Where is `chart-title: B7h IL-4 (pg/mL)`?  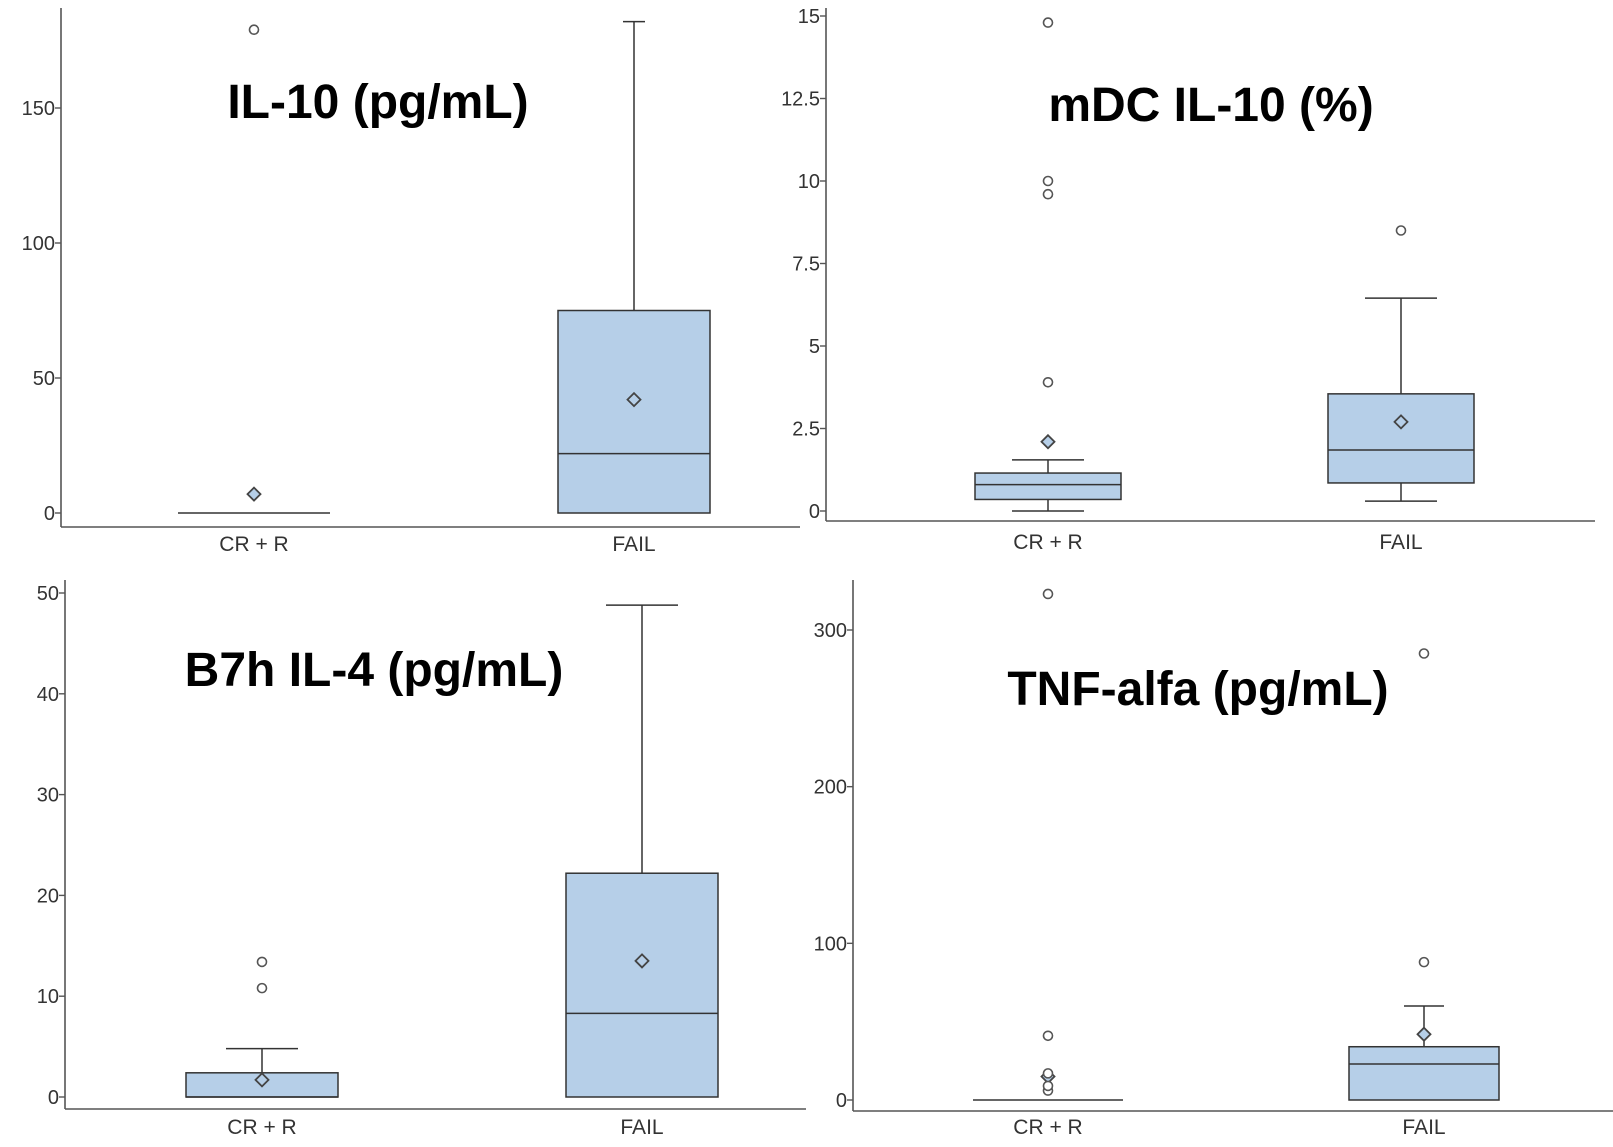
chart-title: B7h IL-4 (pg/mL) is located at coordinates (374, 670).